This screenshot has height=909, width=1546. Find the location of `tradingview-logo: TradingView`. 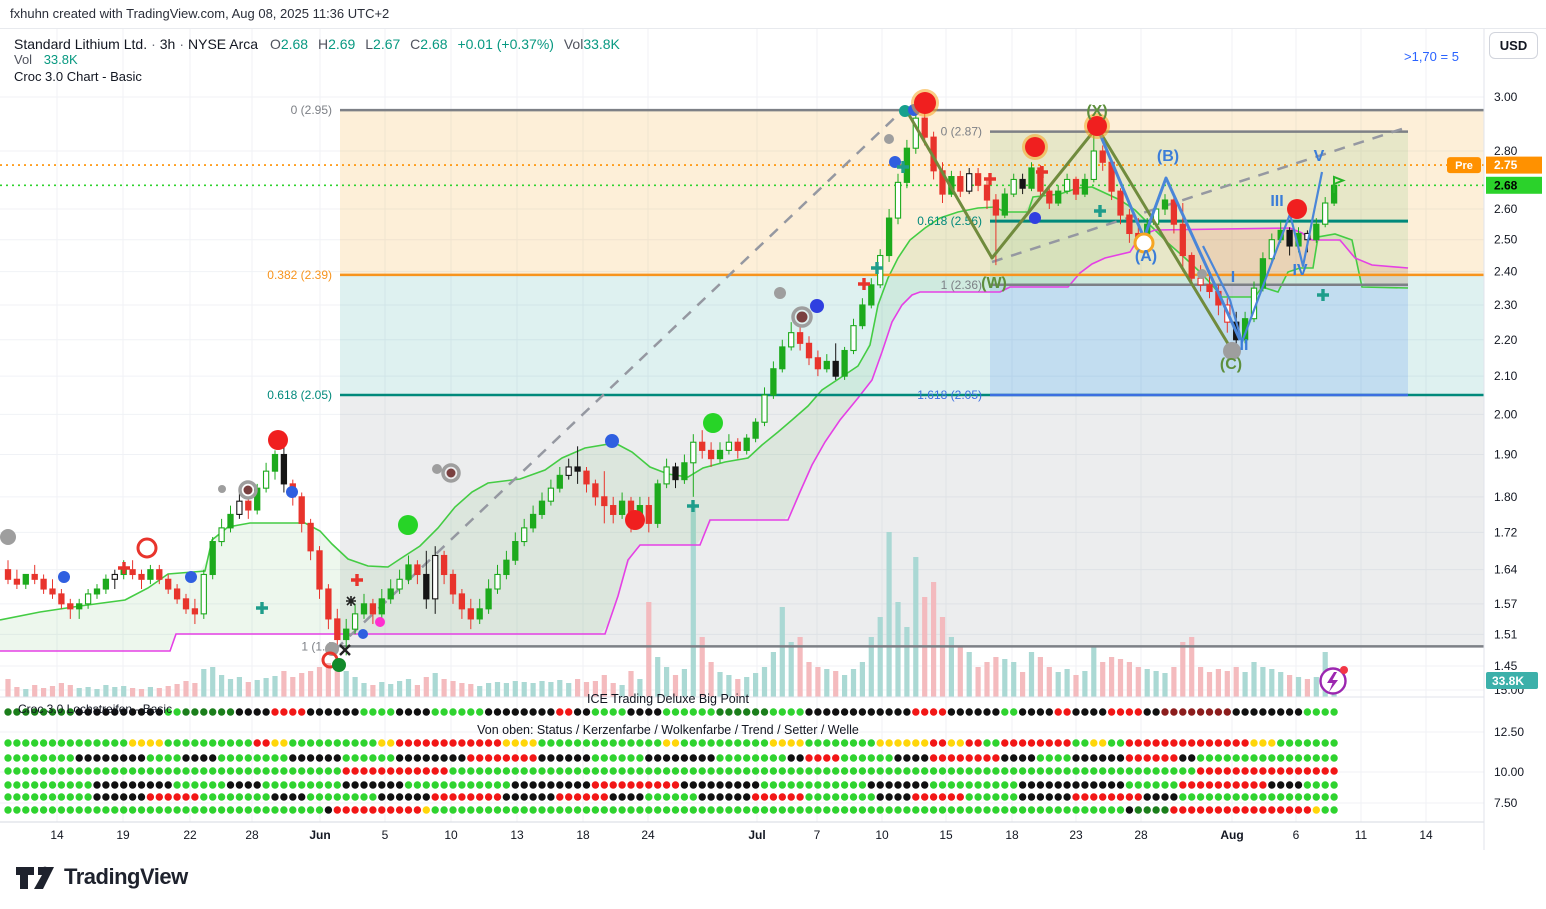

tradingview-logo: TradingView is located at coordinates (101, 877).